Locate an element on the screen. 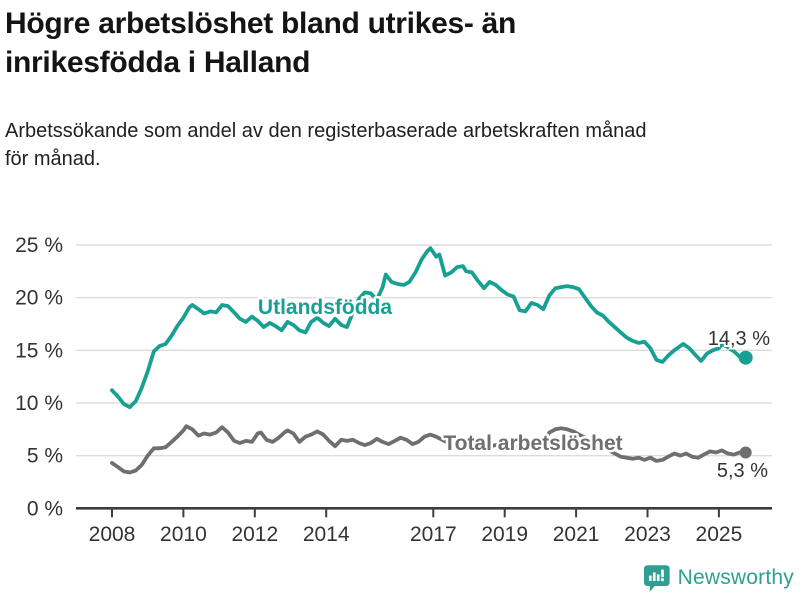  x-axis-tick-label: 2010 is located at coordinates (183, 534).